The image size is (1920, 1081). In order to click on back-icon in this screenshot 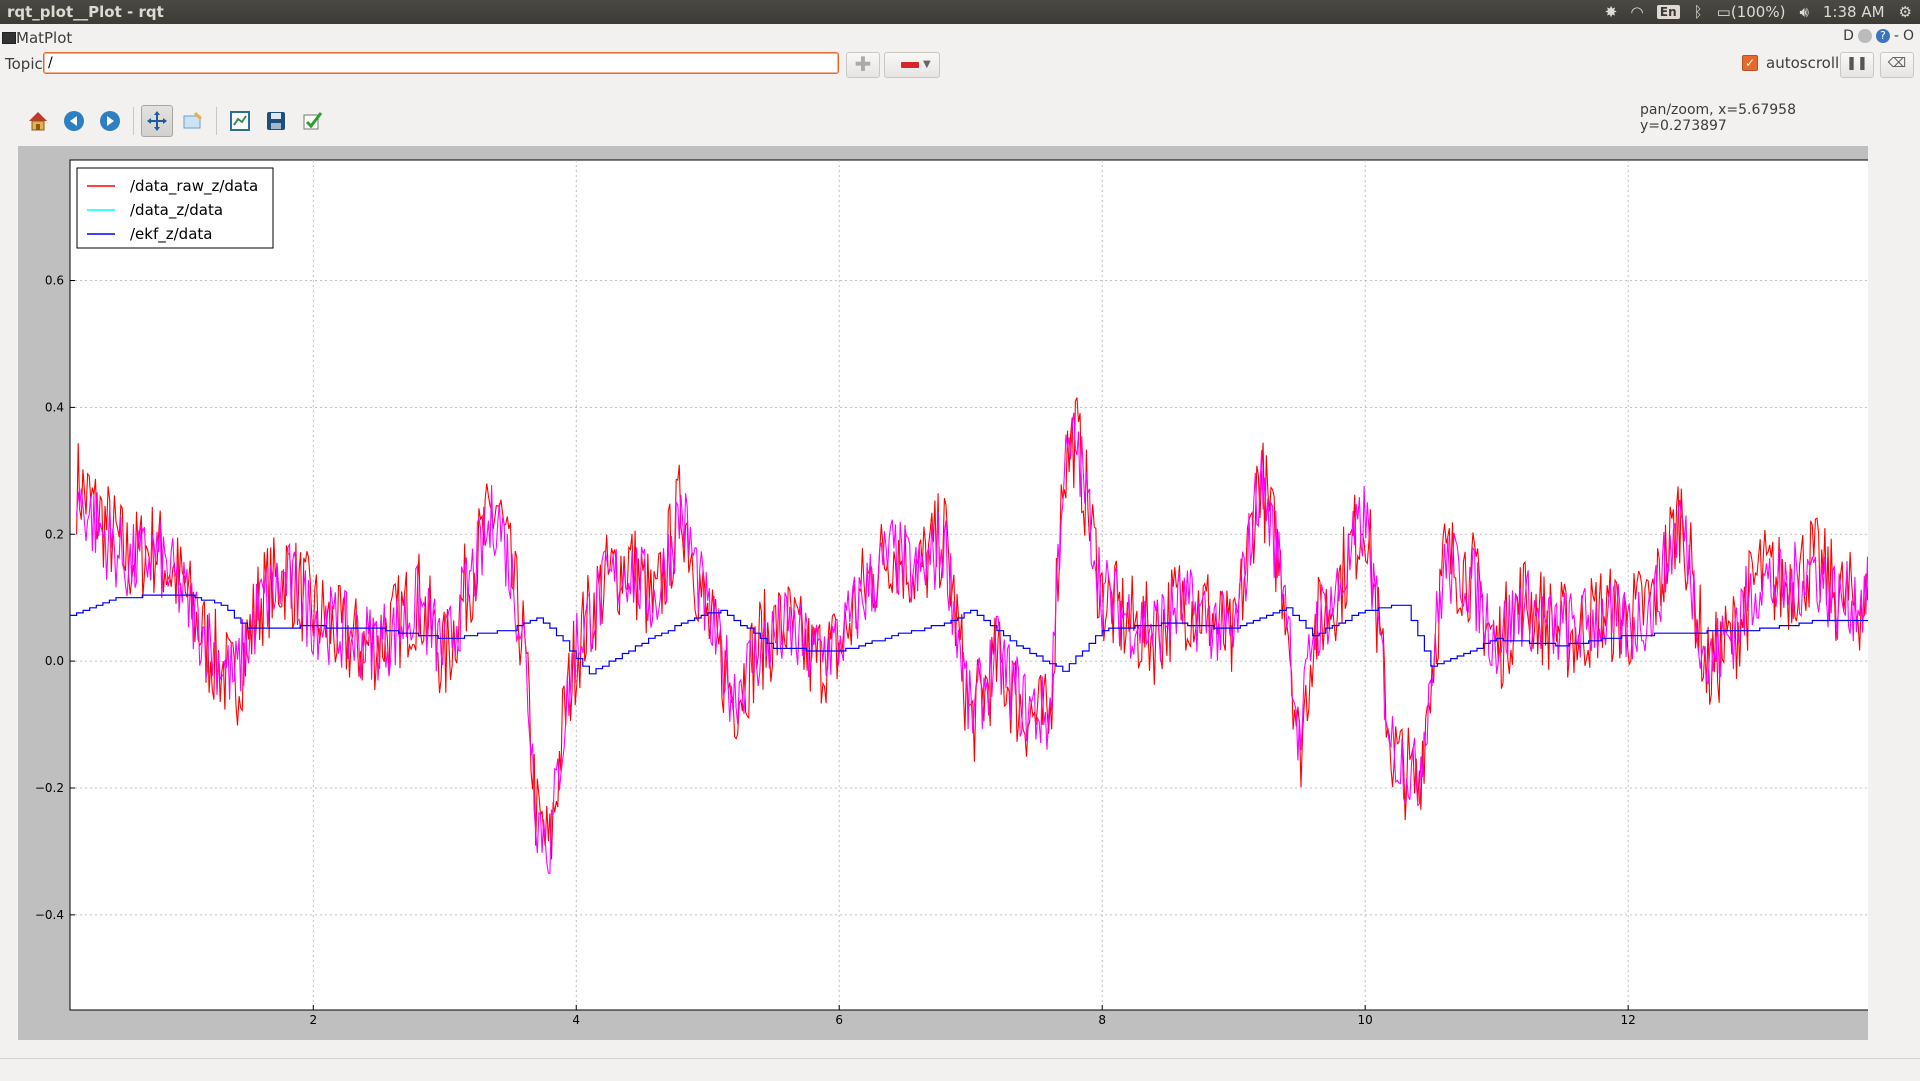, I will do `click(74, 121)`.